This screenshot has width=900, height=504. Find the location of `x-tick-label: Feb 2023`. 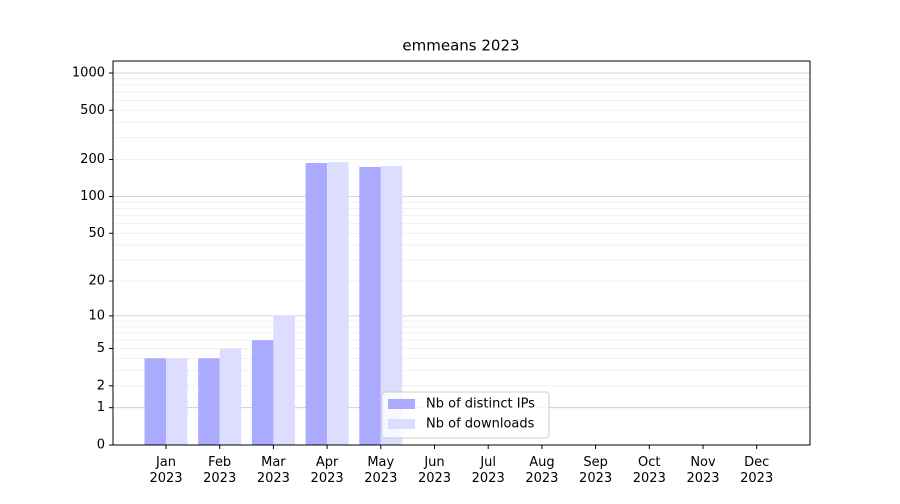

x-tick-label: Feb 2023 is located at coordinates (219, 470).